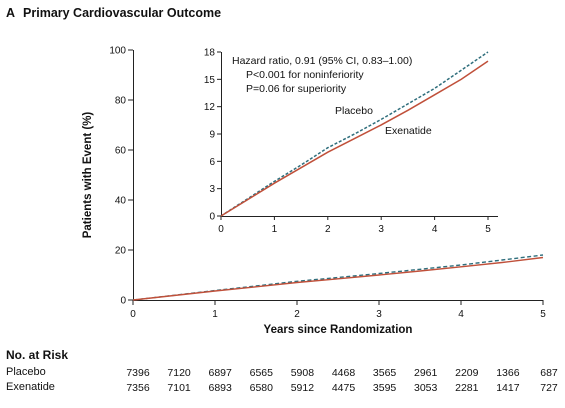  Describe the element at coordinates (138, 372) in the screenshot. I see `risk-cell: 7396` at that location.